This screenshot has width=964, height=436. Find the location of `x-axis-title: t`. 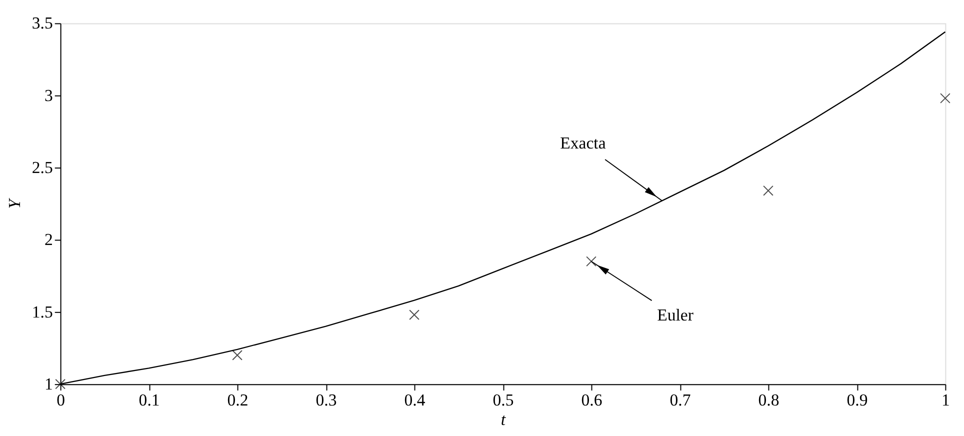

x-axis-title: t is located at coordinates (503, 420).